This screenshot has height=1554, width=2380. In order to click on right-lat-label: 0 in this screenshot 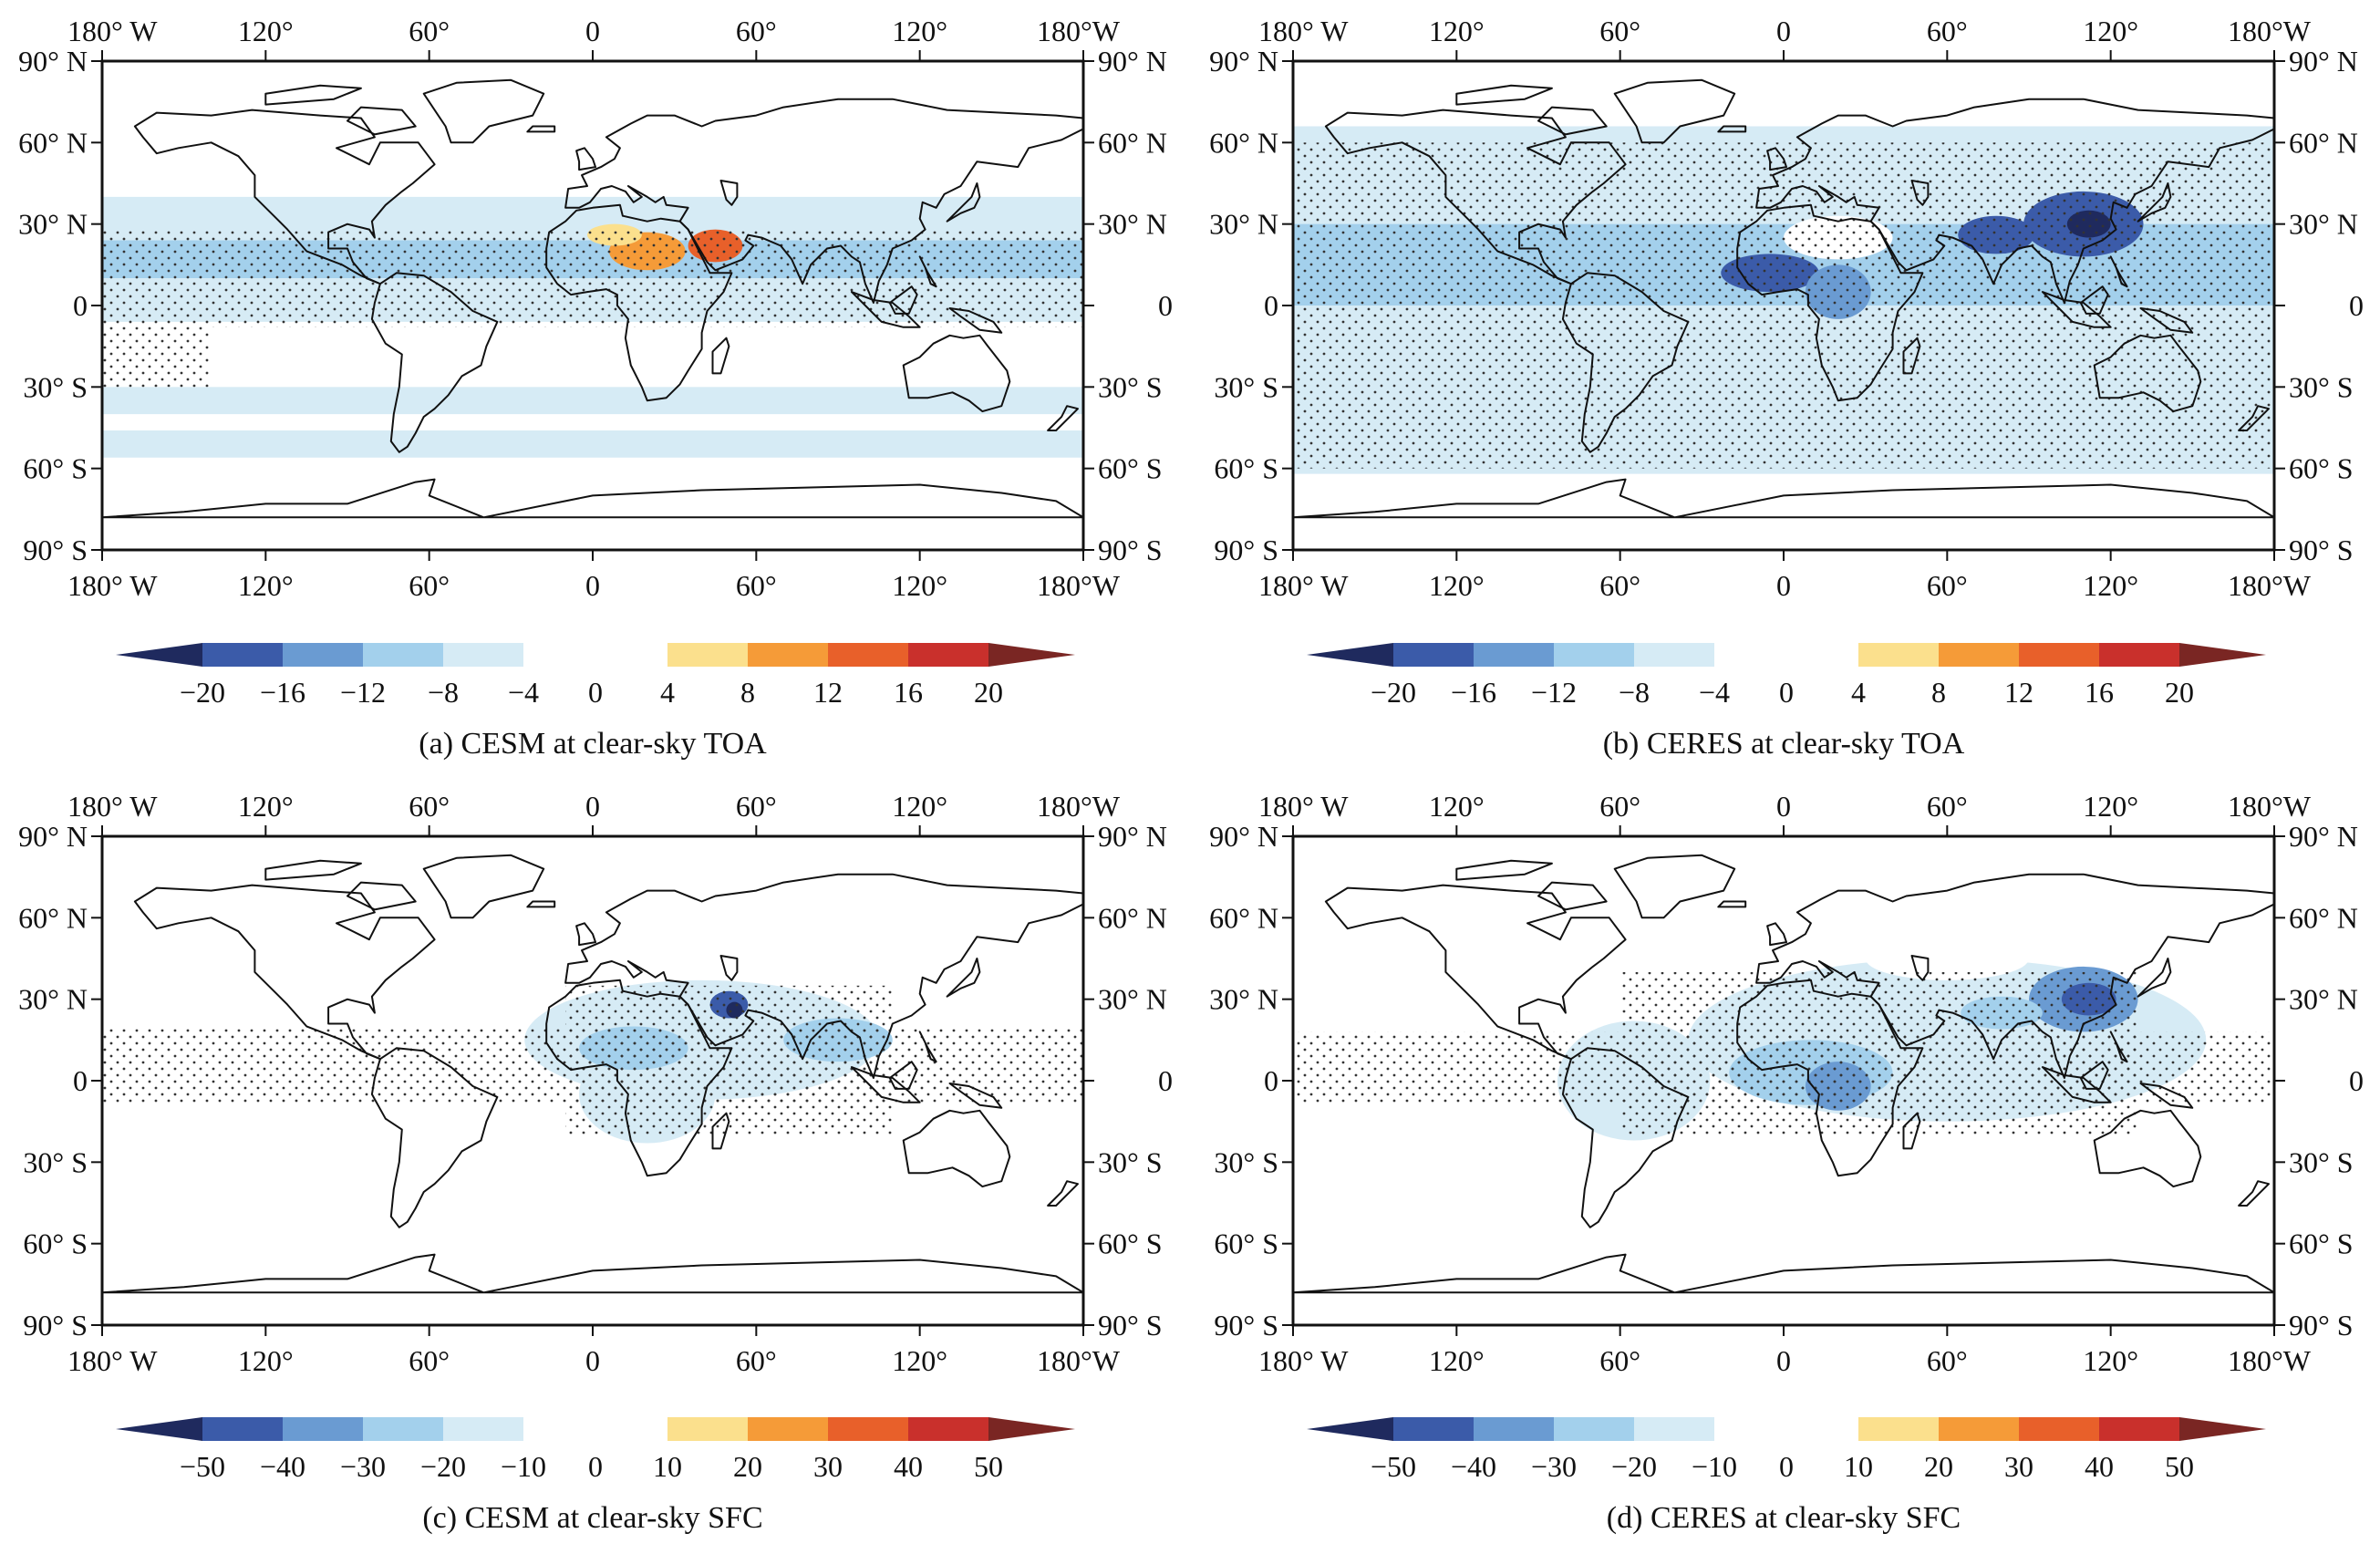, I will do `click(2357, 1080)`.